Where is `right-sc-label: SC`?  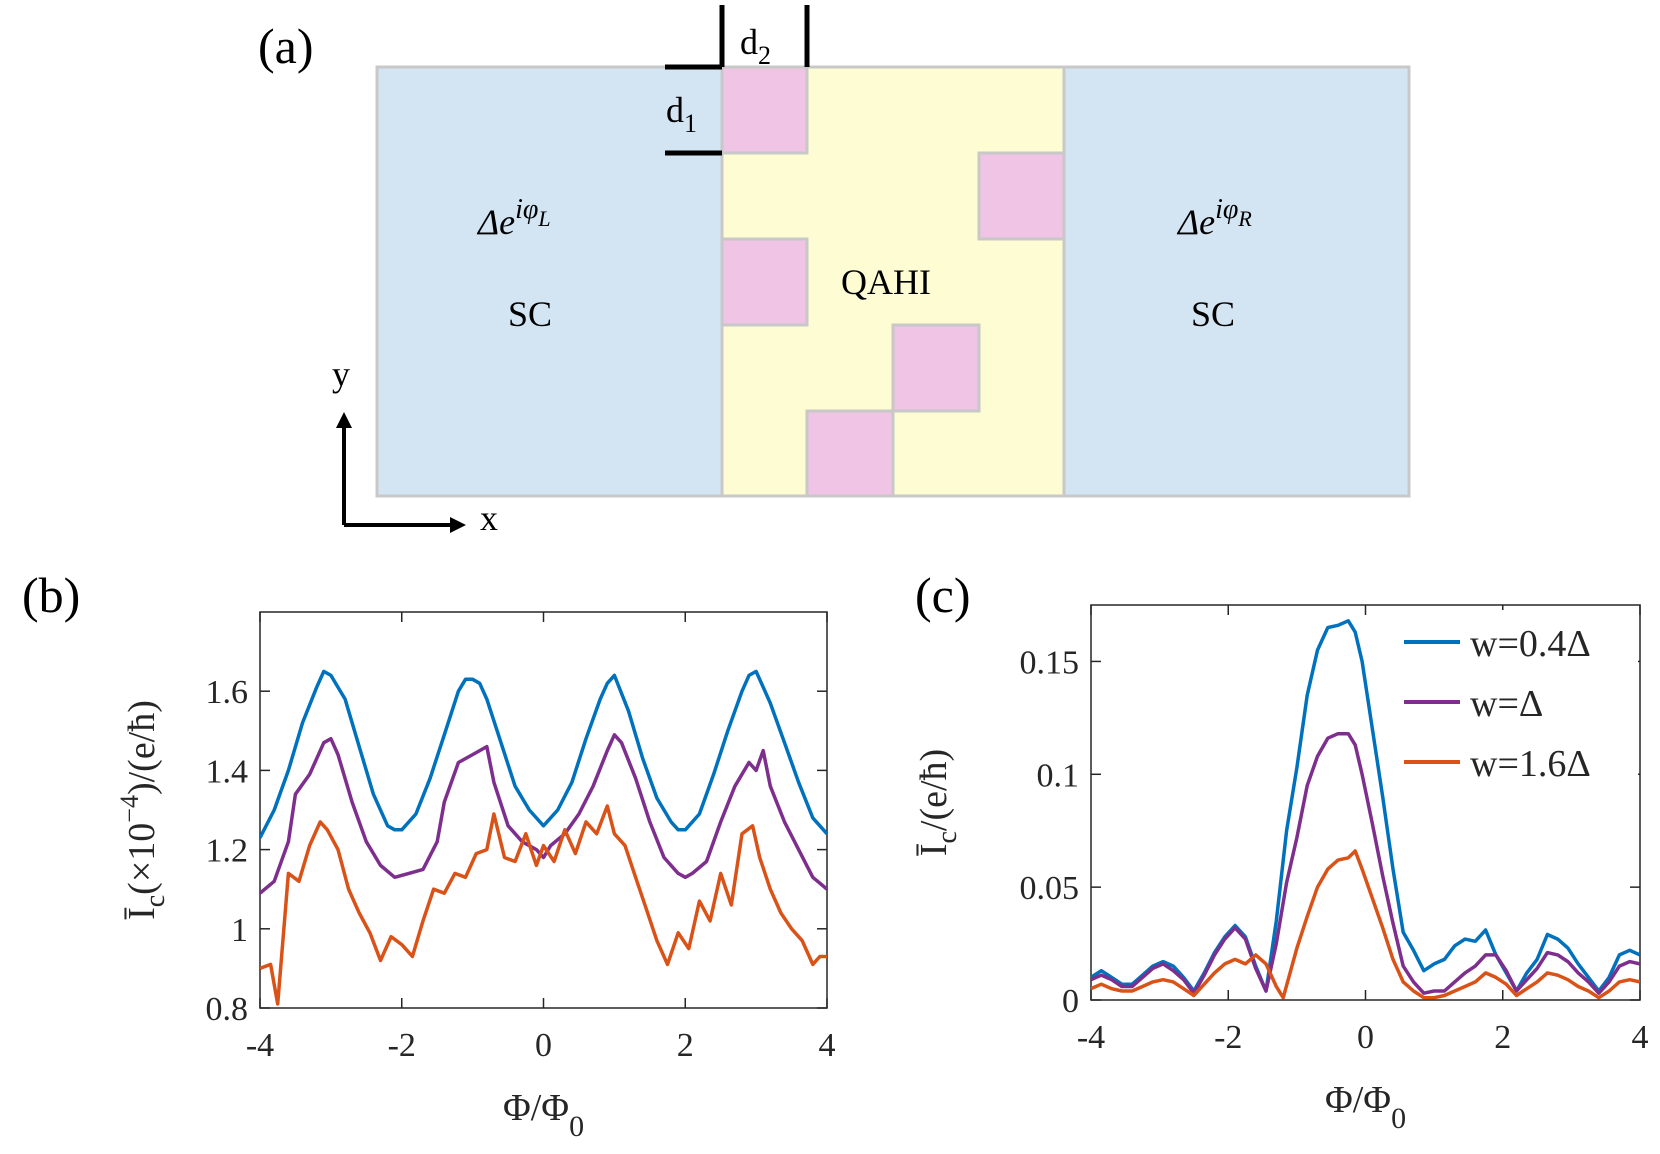
right-sc-label: SC is located at coordinates (1213, 314).